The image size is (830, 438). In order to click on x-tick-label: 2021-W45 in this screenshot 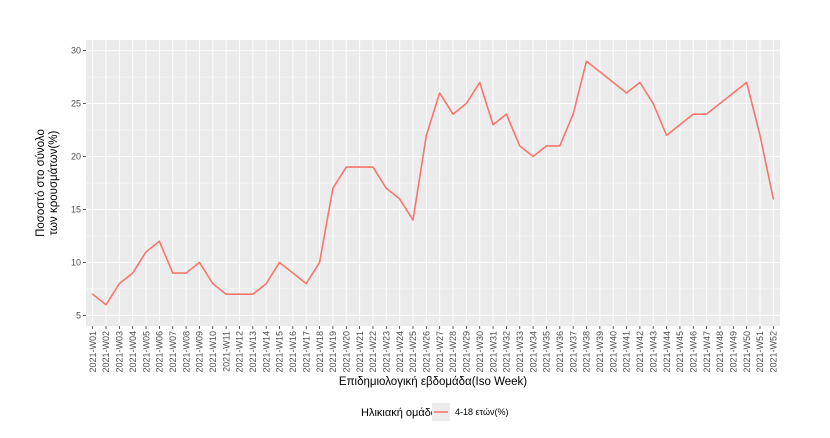, I will do `click(680, 352)`.